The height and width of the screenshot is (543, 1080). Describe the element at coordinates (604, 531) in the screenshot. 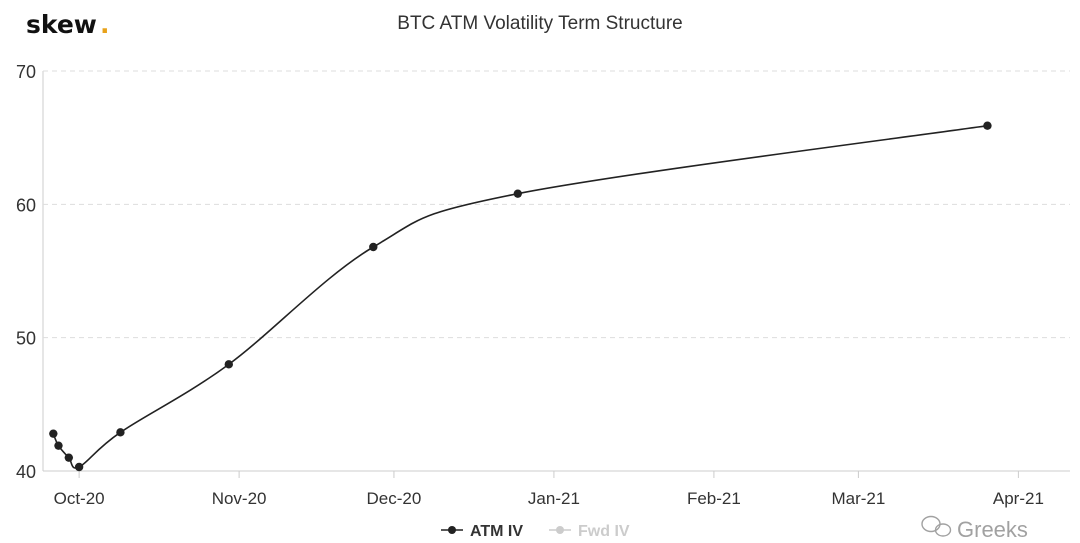

I see `legend-fwd-iv-label: Fwd IV` at that location.